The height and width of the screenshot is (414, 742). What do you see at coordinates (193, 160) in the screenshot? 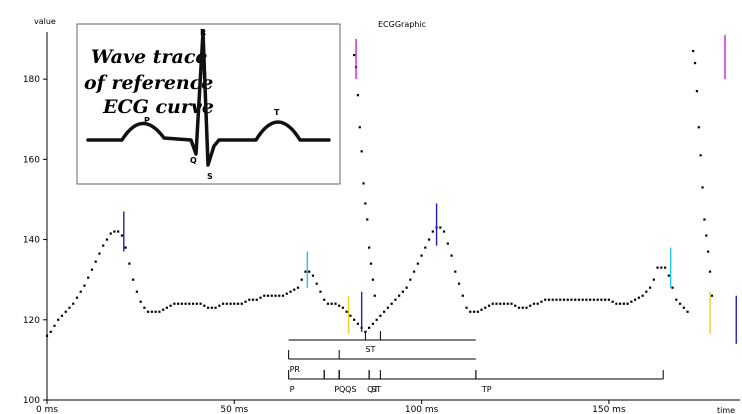
I see `inset-label-q: Q` at bounding box center [193, 160].